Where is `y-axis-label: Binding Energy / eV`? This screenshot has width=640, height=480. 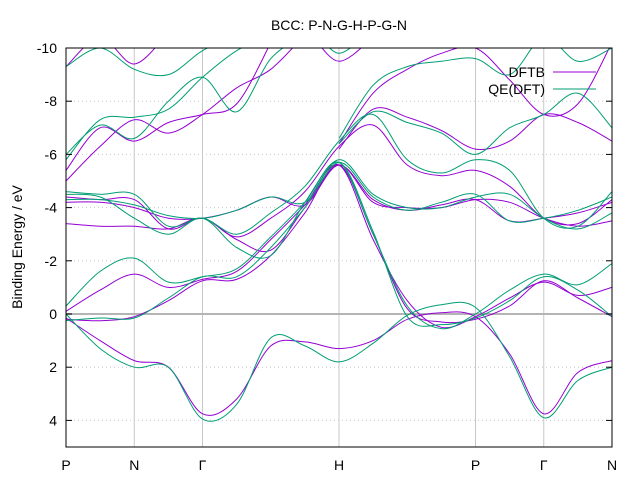
y-axis-label: Binding Energy / eV is located at coordinates (17, 246).